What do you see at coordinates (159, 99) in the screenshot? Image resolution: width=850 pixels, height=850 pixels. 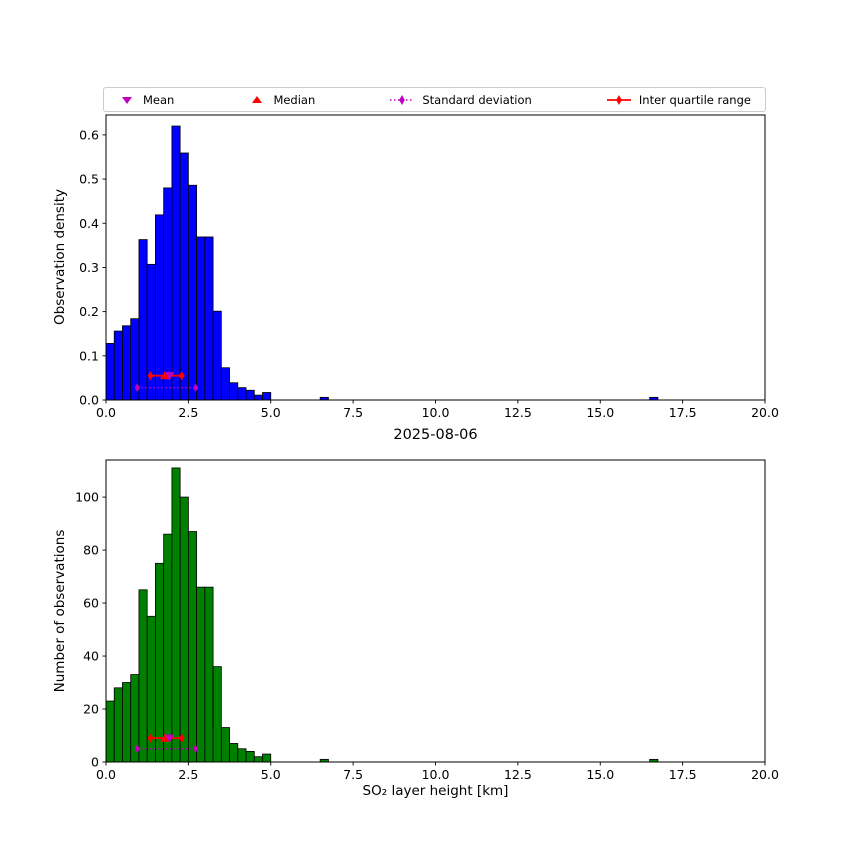 I see `legend-label-mean: Mean` at bounding box center [159, 99].